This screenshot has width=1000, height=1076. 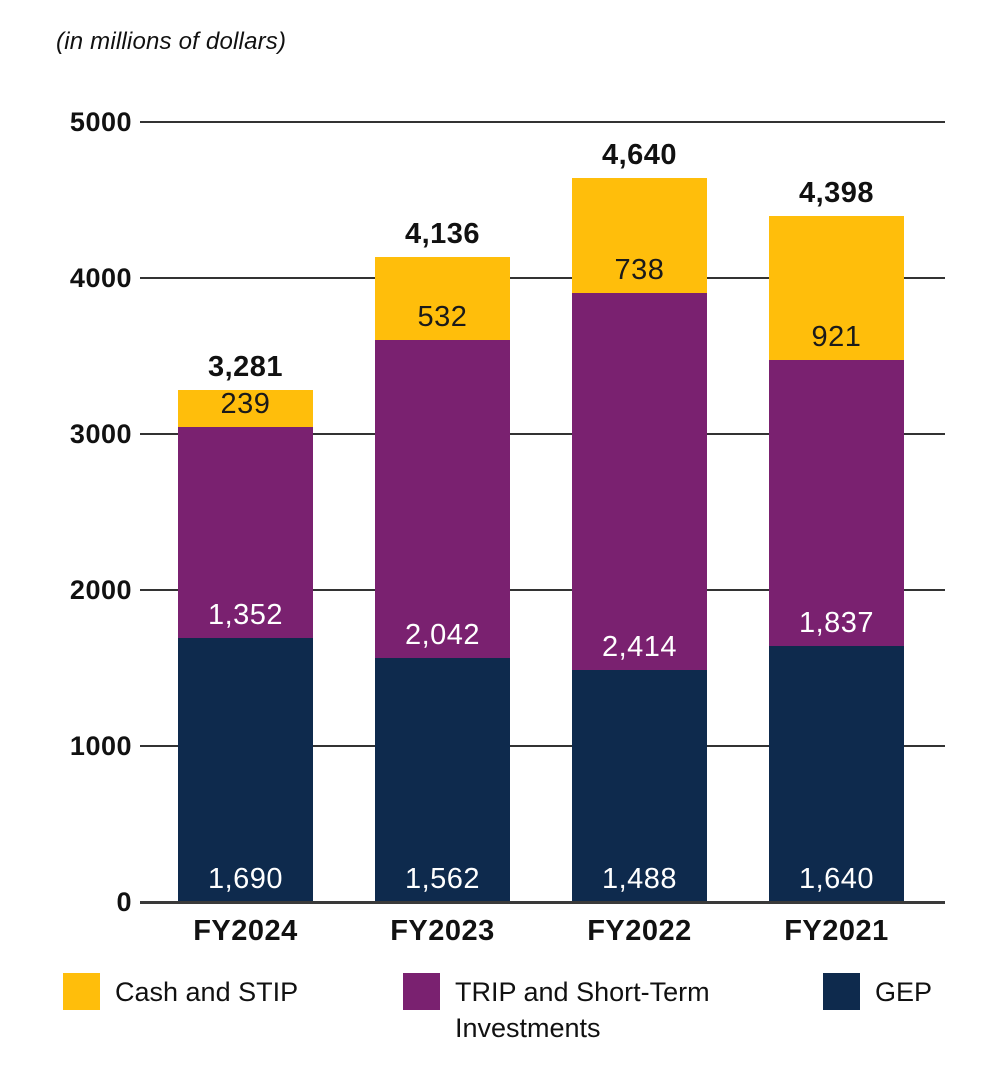 I want to click on x-axis-label-fy2023: FY2023, so click(x=442, y=931).